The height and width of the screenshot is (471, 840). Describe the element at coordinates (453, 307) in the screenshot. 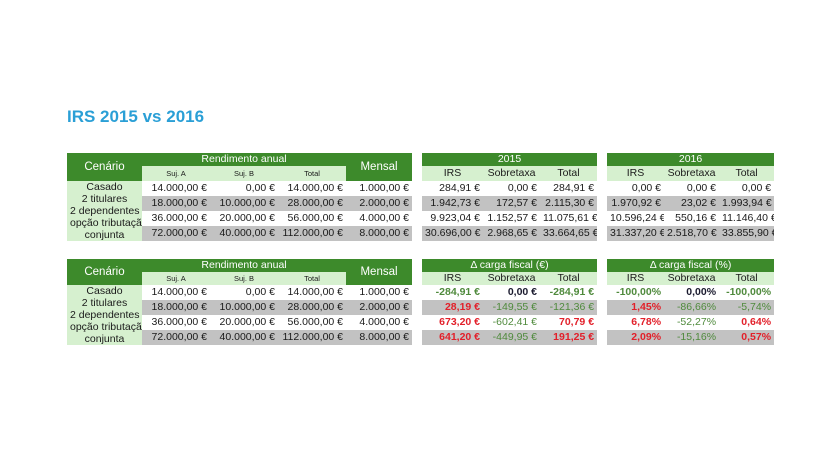

I see `cell: 28,19 €` at that location.